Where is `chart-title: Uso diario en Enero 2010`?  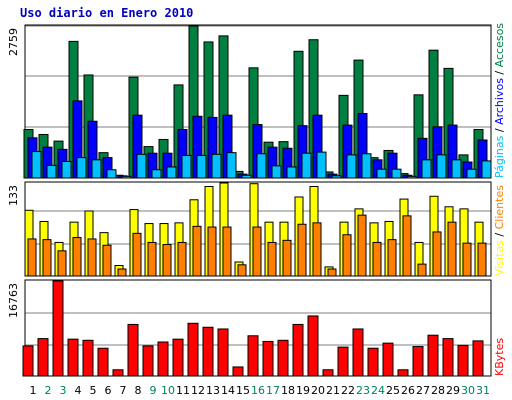 chart-title: Uso diario en Enero 2010 is located at coordinates (106, 13).